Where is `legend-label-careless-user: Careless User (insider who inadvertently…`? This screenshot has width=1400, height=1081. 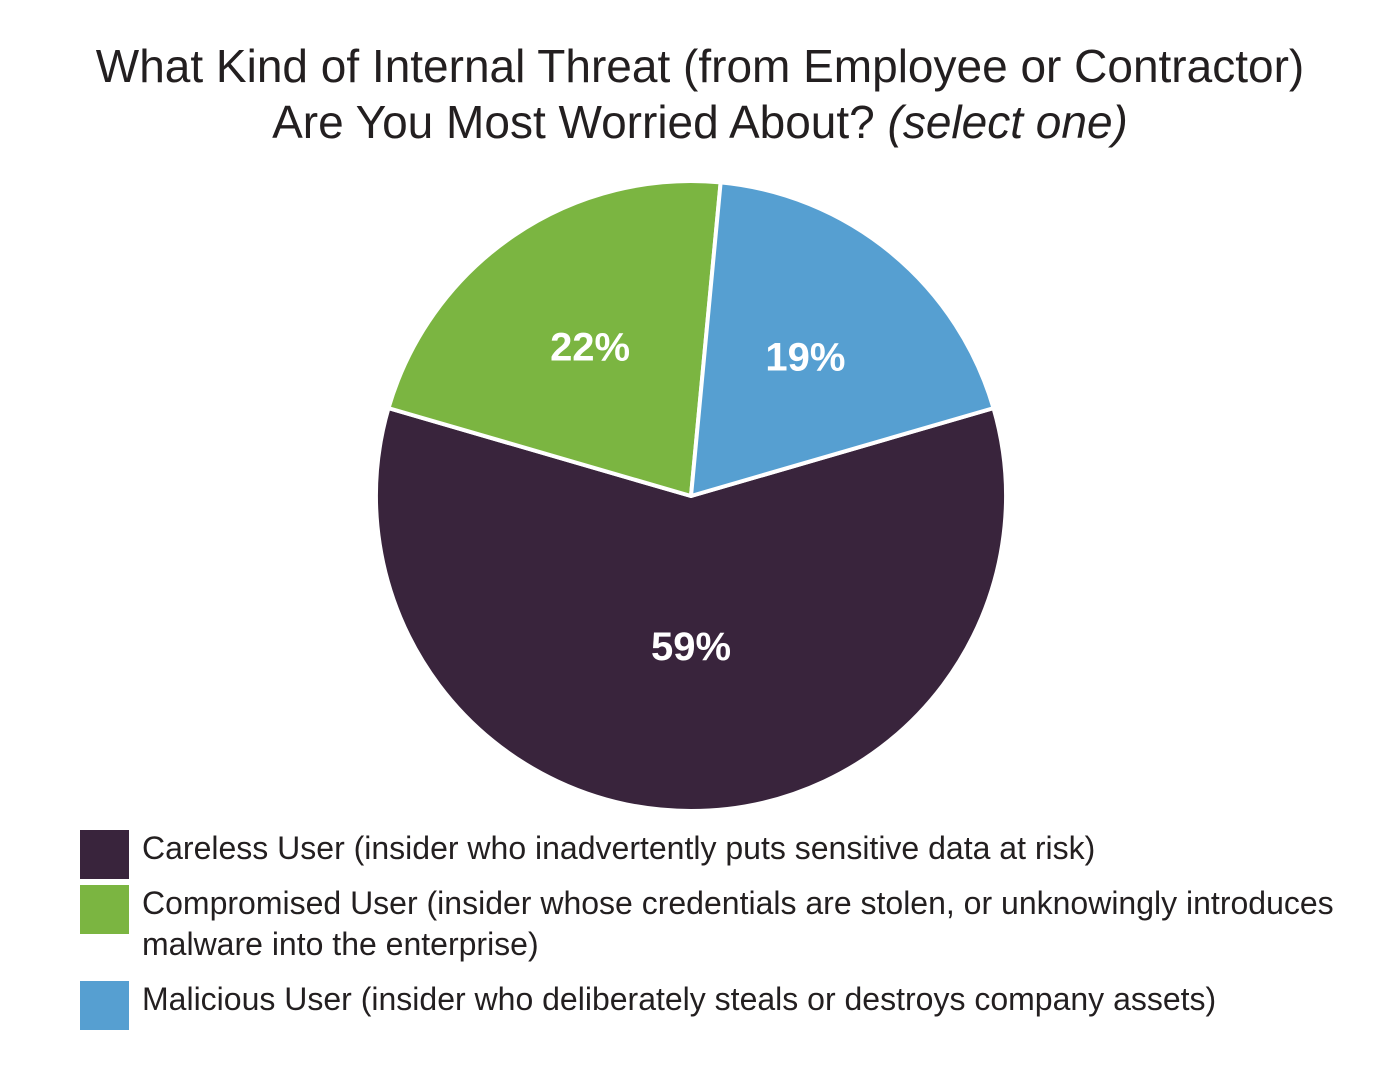
legend-label-careless-user: Careless User (insider who inadvertently… is located at coordinates (619, 848).